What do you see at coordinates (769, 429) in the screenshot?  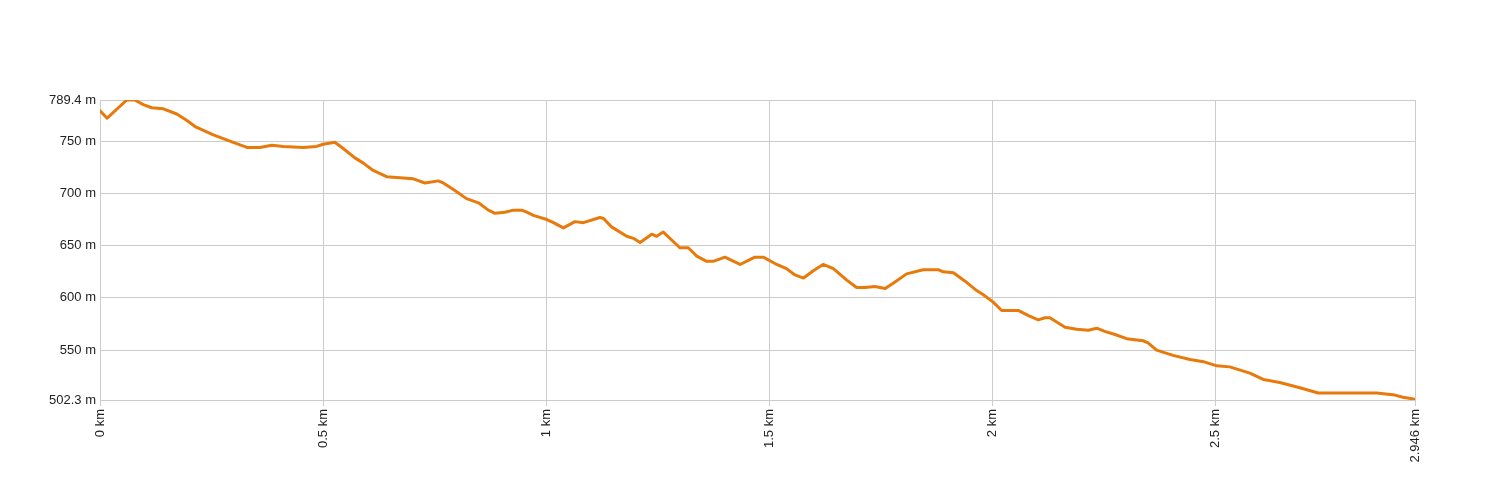 I see `x-tick-label: 1.5 km` at bounding box center [769, 429].